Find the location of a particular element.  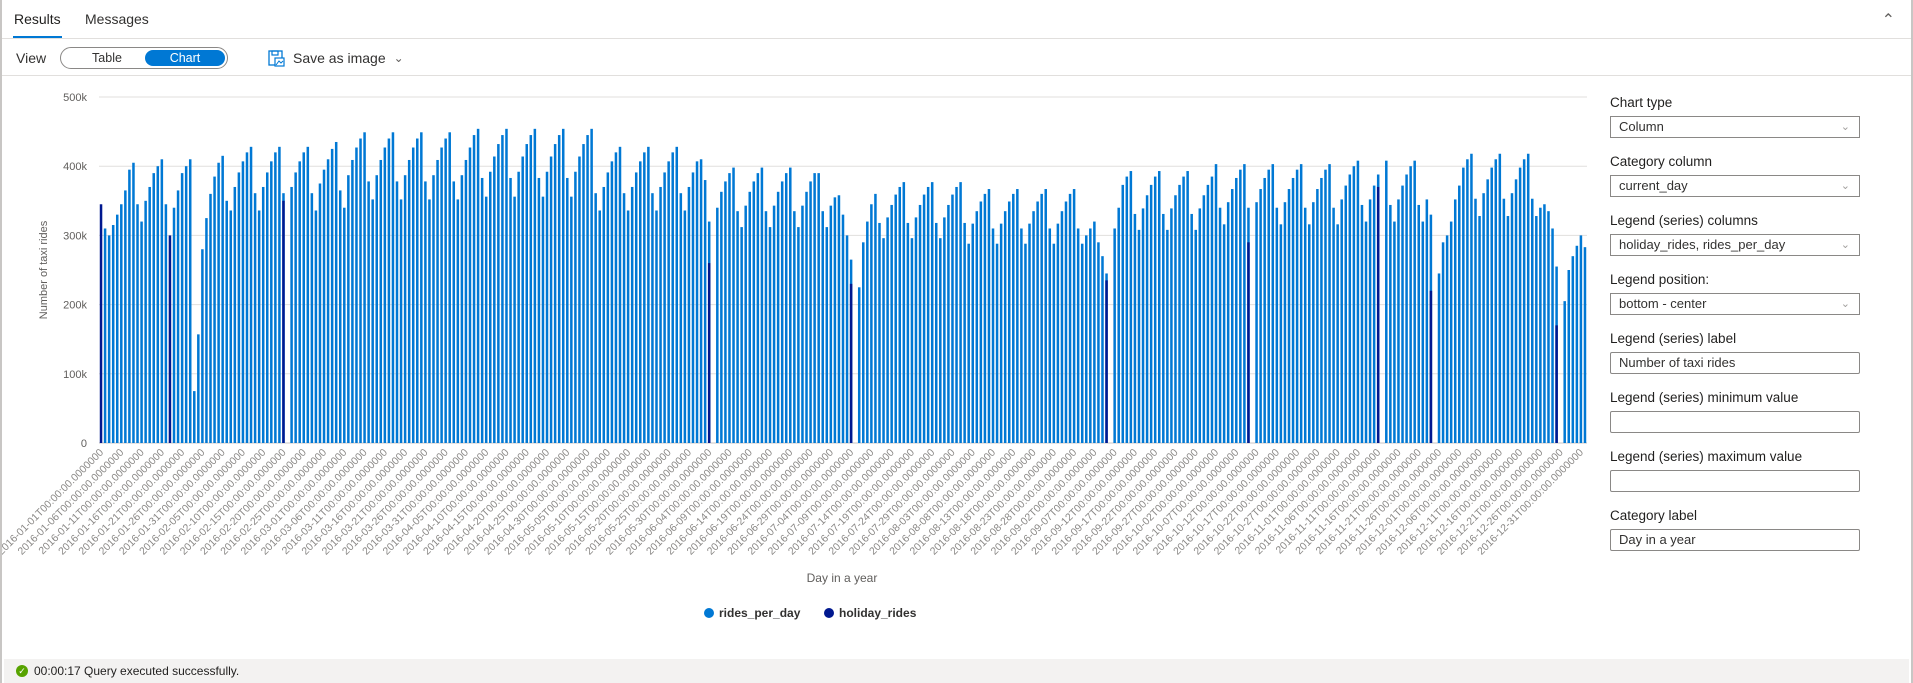

tab-results: Results is located at coordinates (37, 24).